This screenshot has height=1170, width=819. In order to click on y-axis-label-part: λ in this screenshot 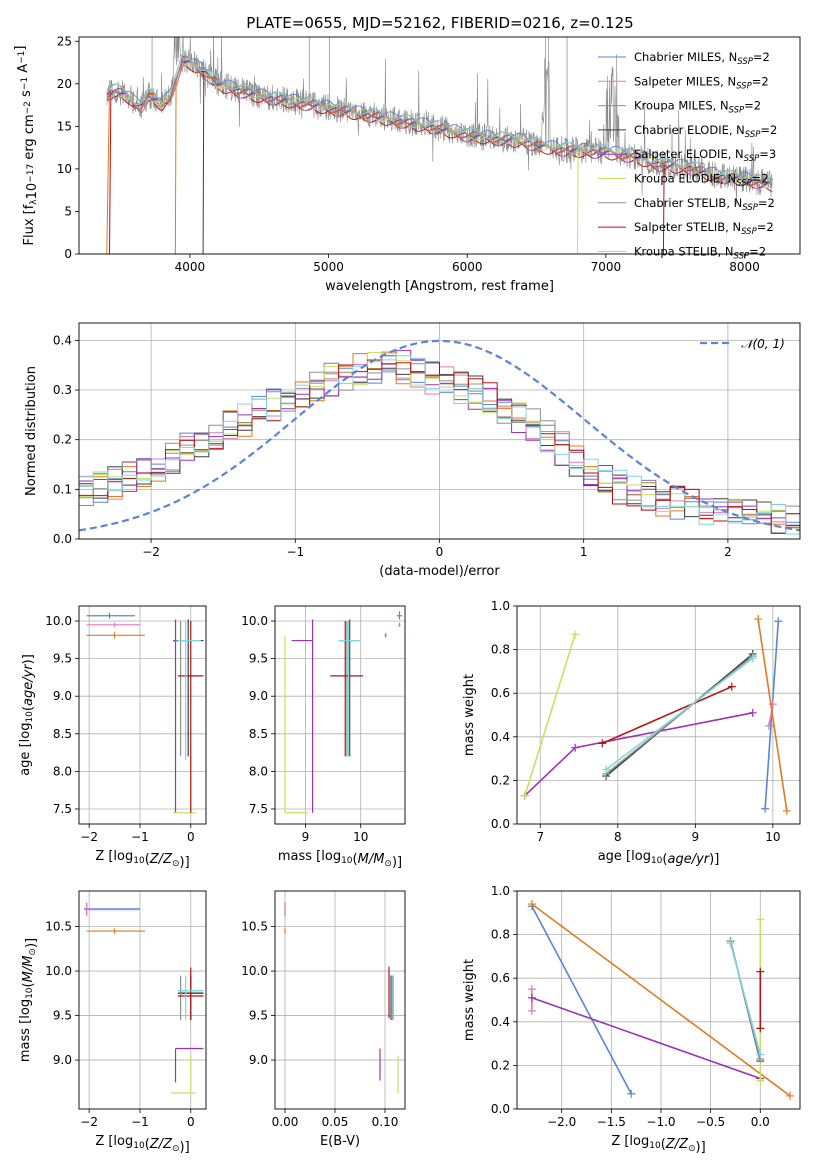, I will do `click(34, 202)`.